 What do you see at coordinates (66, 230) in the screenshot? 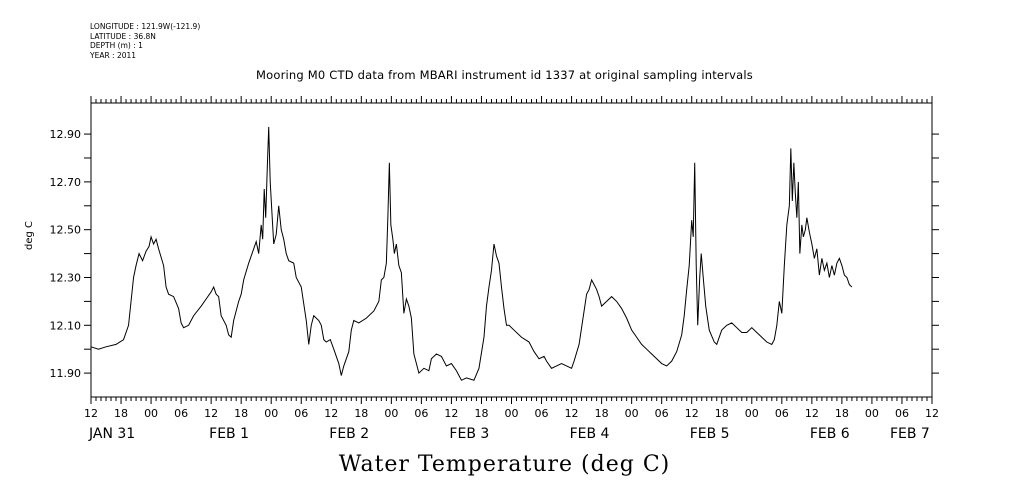
I see `y-tick-label: 12.50` at bounding box center [66, 230].